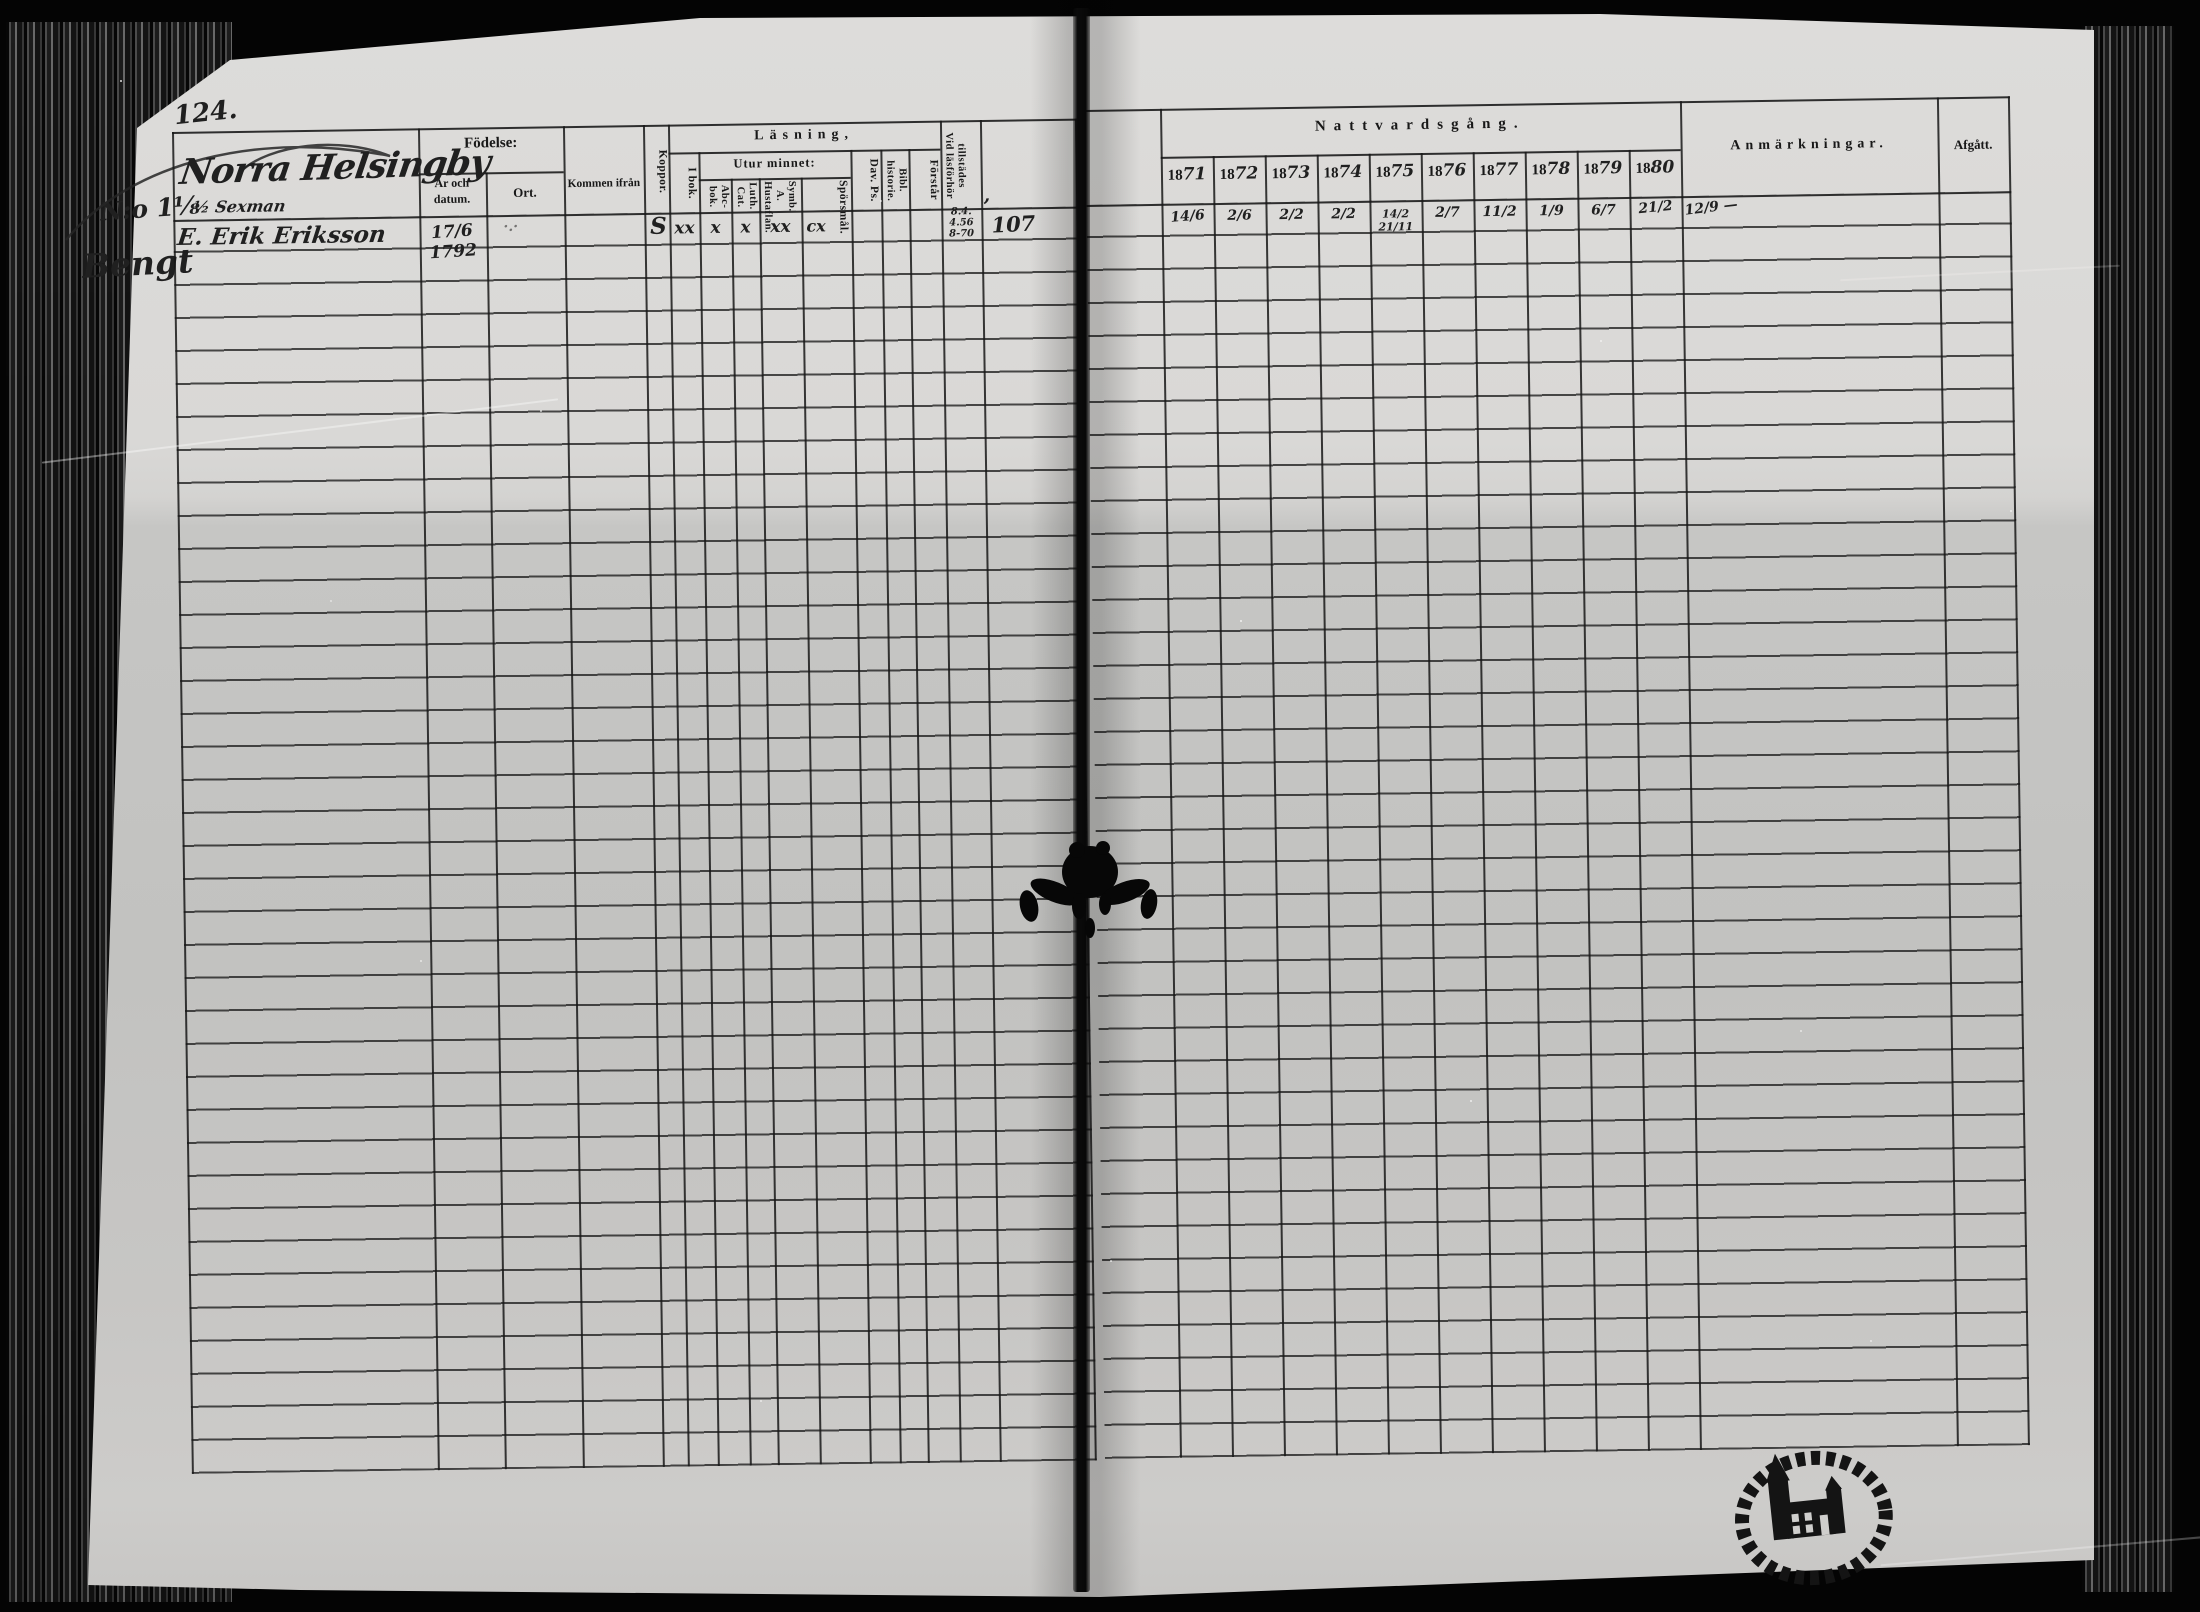  Describe the element at coordinates (816, 226) in the screenshot. I see `entry-sporsmal-mark: cx` at that location.